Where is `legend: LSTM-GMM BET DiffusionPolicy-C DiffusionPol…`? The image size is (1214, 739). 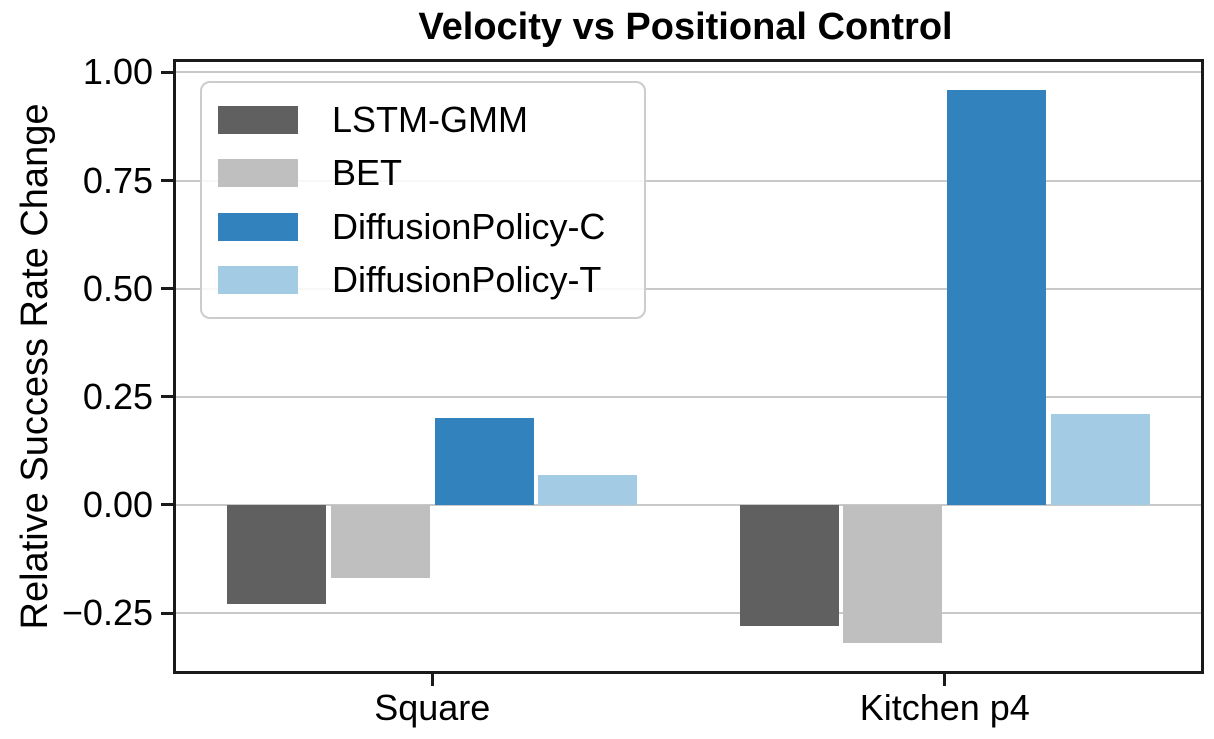
legend: LSTM-GMM BET DiffusionPolicy-C DiffusionPol… is located at coordinates (423, 200).